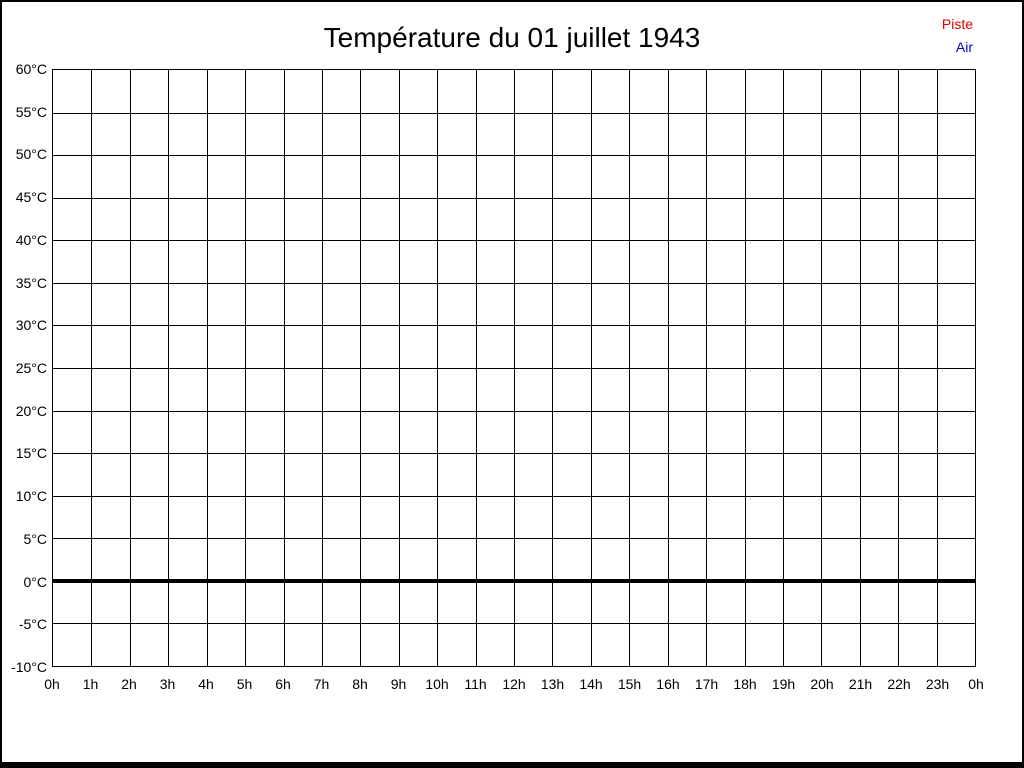 This screenshot has height=768, width=1024. Describe the element at coordinates (244, 684) in the screenshot. I see `x-tick-label: 5h` at that location.